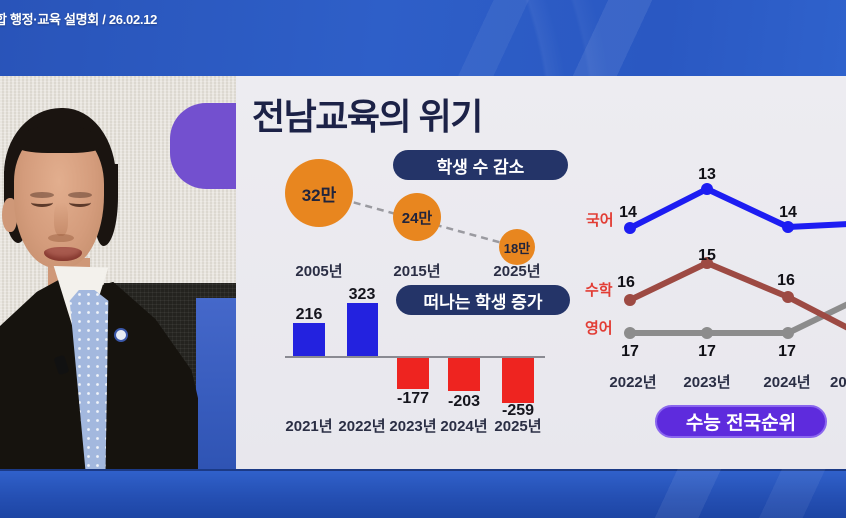  Describe the element at coordinates (517, 271) in the screenshot. I see `bubble-year-label: 2025년` at that location.